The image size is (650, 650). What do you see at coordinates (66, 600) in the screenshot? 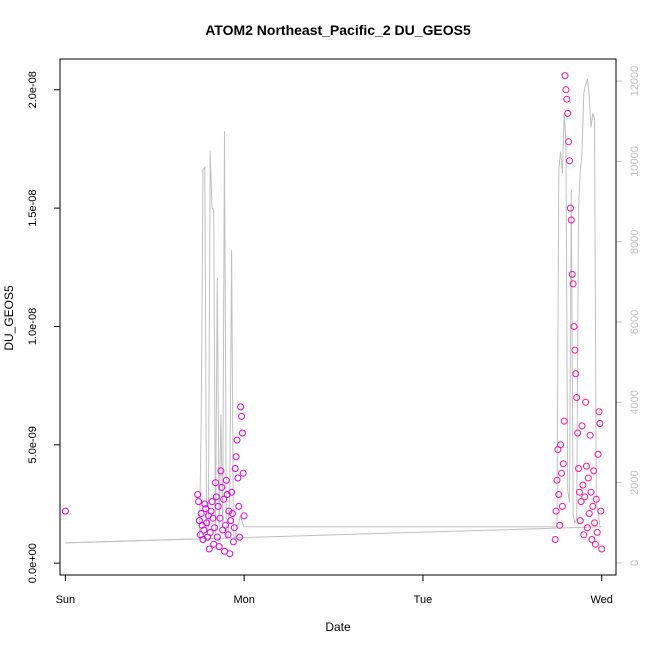
I see `x-tick-label: Sun` at bounding box center [66, 600].